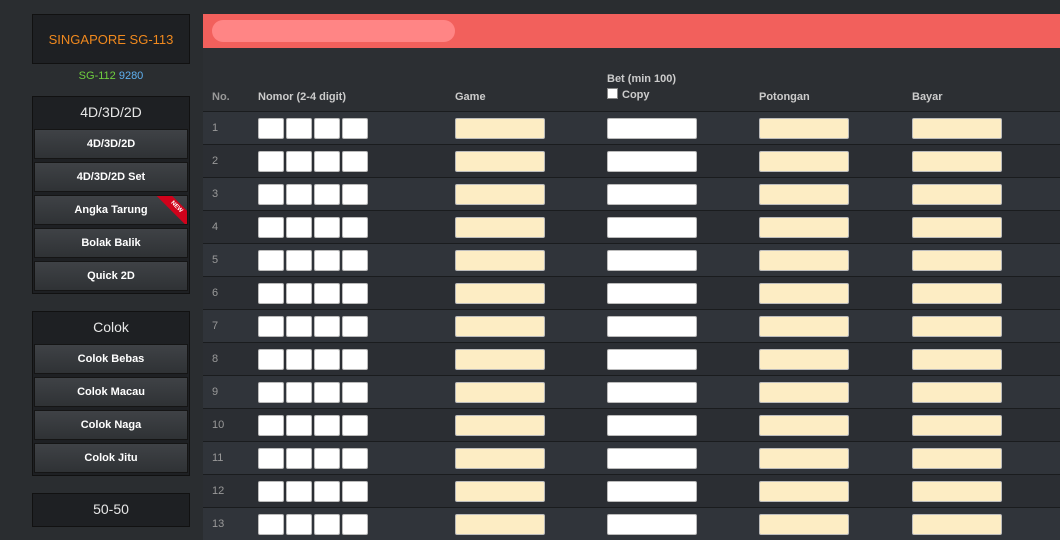 The height and width of the screenshot is (540, 1060). I want to click on copy-option: Copy, so click(683, 95).